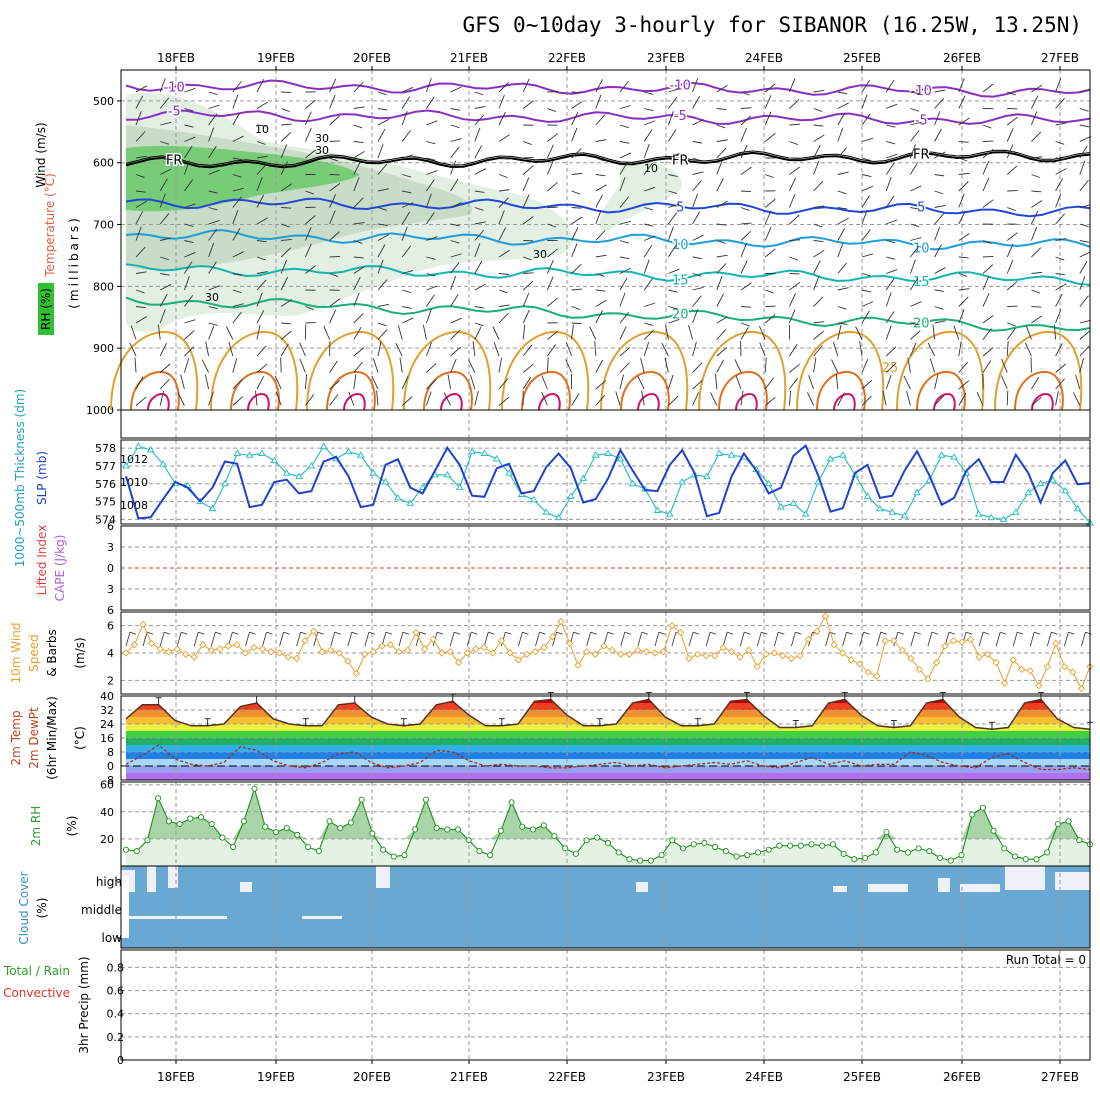 Image resolution: width=1100 pixels, height=1100 pixels. I want to click on label-rh2: 2m RH, so click(36, 826).